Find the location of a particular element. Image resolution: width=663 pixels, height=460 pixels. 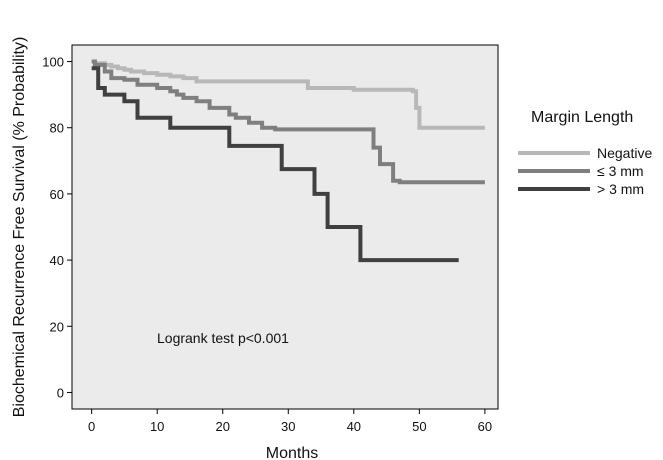

y-tick-label: 80 is located at coordinates (57, 128).